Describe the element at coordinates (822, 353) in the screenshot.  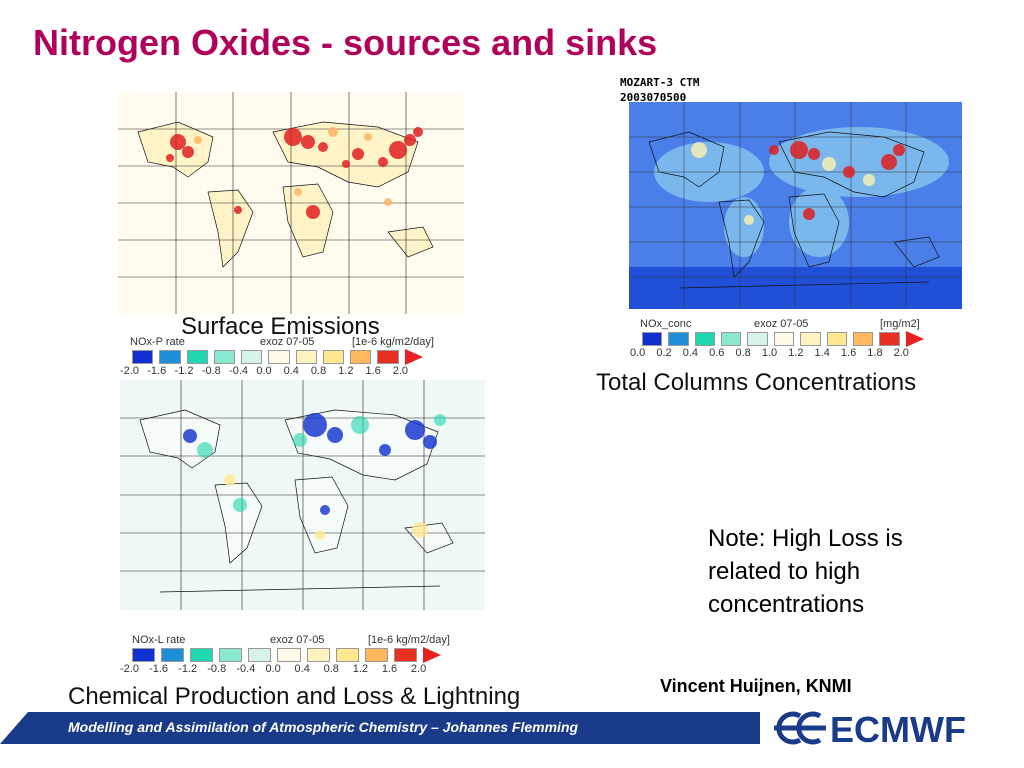
I see `legend-tick-label: 1.4` at that location.